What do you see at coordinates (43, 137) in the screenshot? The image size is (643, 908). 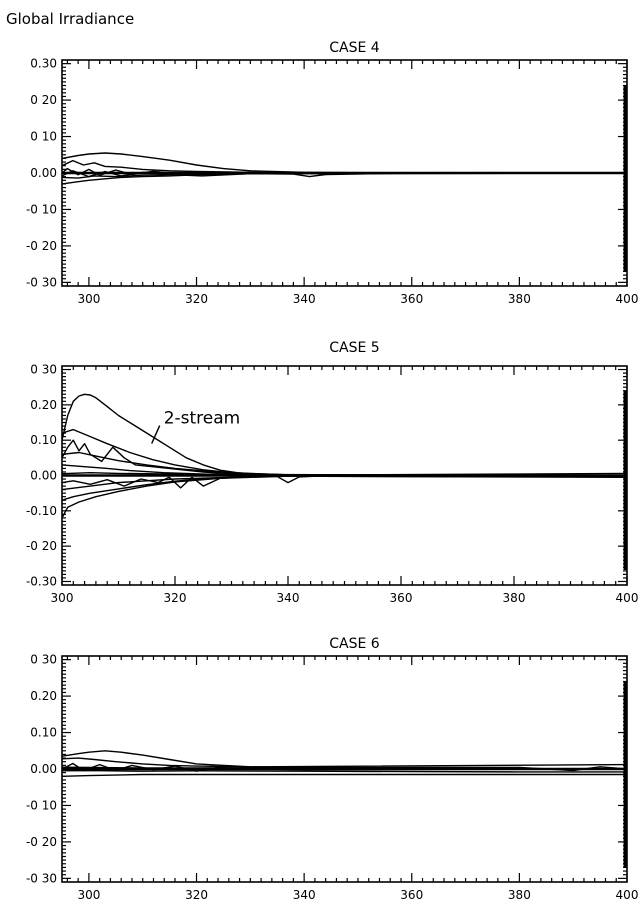 I see `y-tick-label: 0 10` at bounding box center [43, 137].